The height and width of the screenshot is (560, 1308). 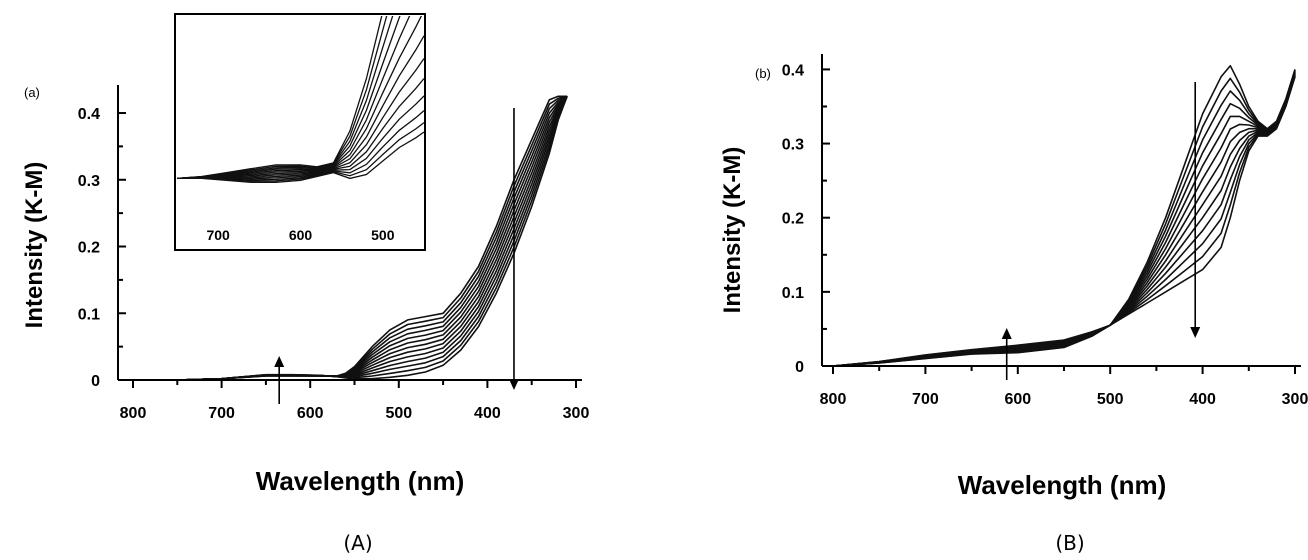 I want to click on inset-series, so click(x=300, y=99).